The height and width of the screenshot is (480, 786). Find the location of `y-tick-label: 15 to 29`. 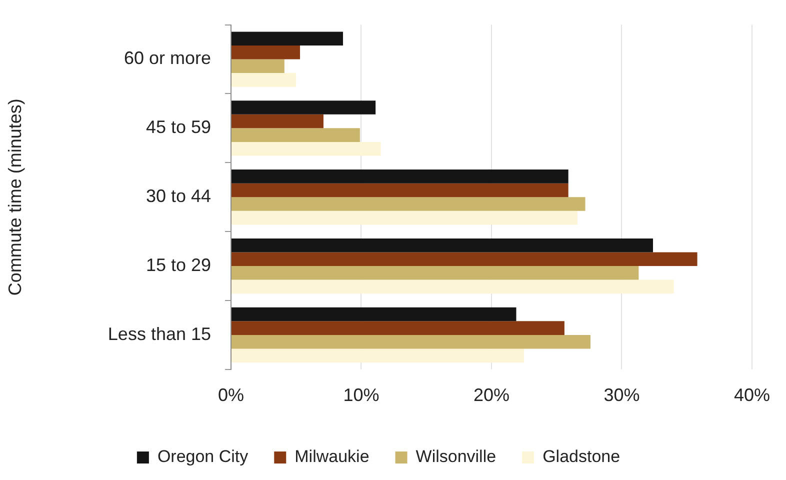

y-tick-label: 15 to 29 is located at coordinates (178, 264).